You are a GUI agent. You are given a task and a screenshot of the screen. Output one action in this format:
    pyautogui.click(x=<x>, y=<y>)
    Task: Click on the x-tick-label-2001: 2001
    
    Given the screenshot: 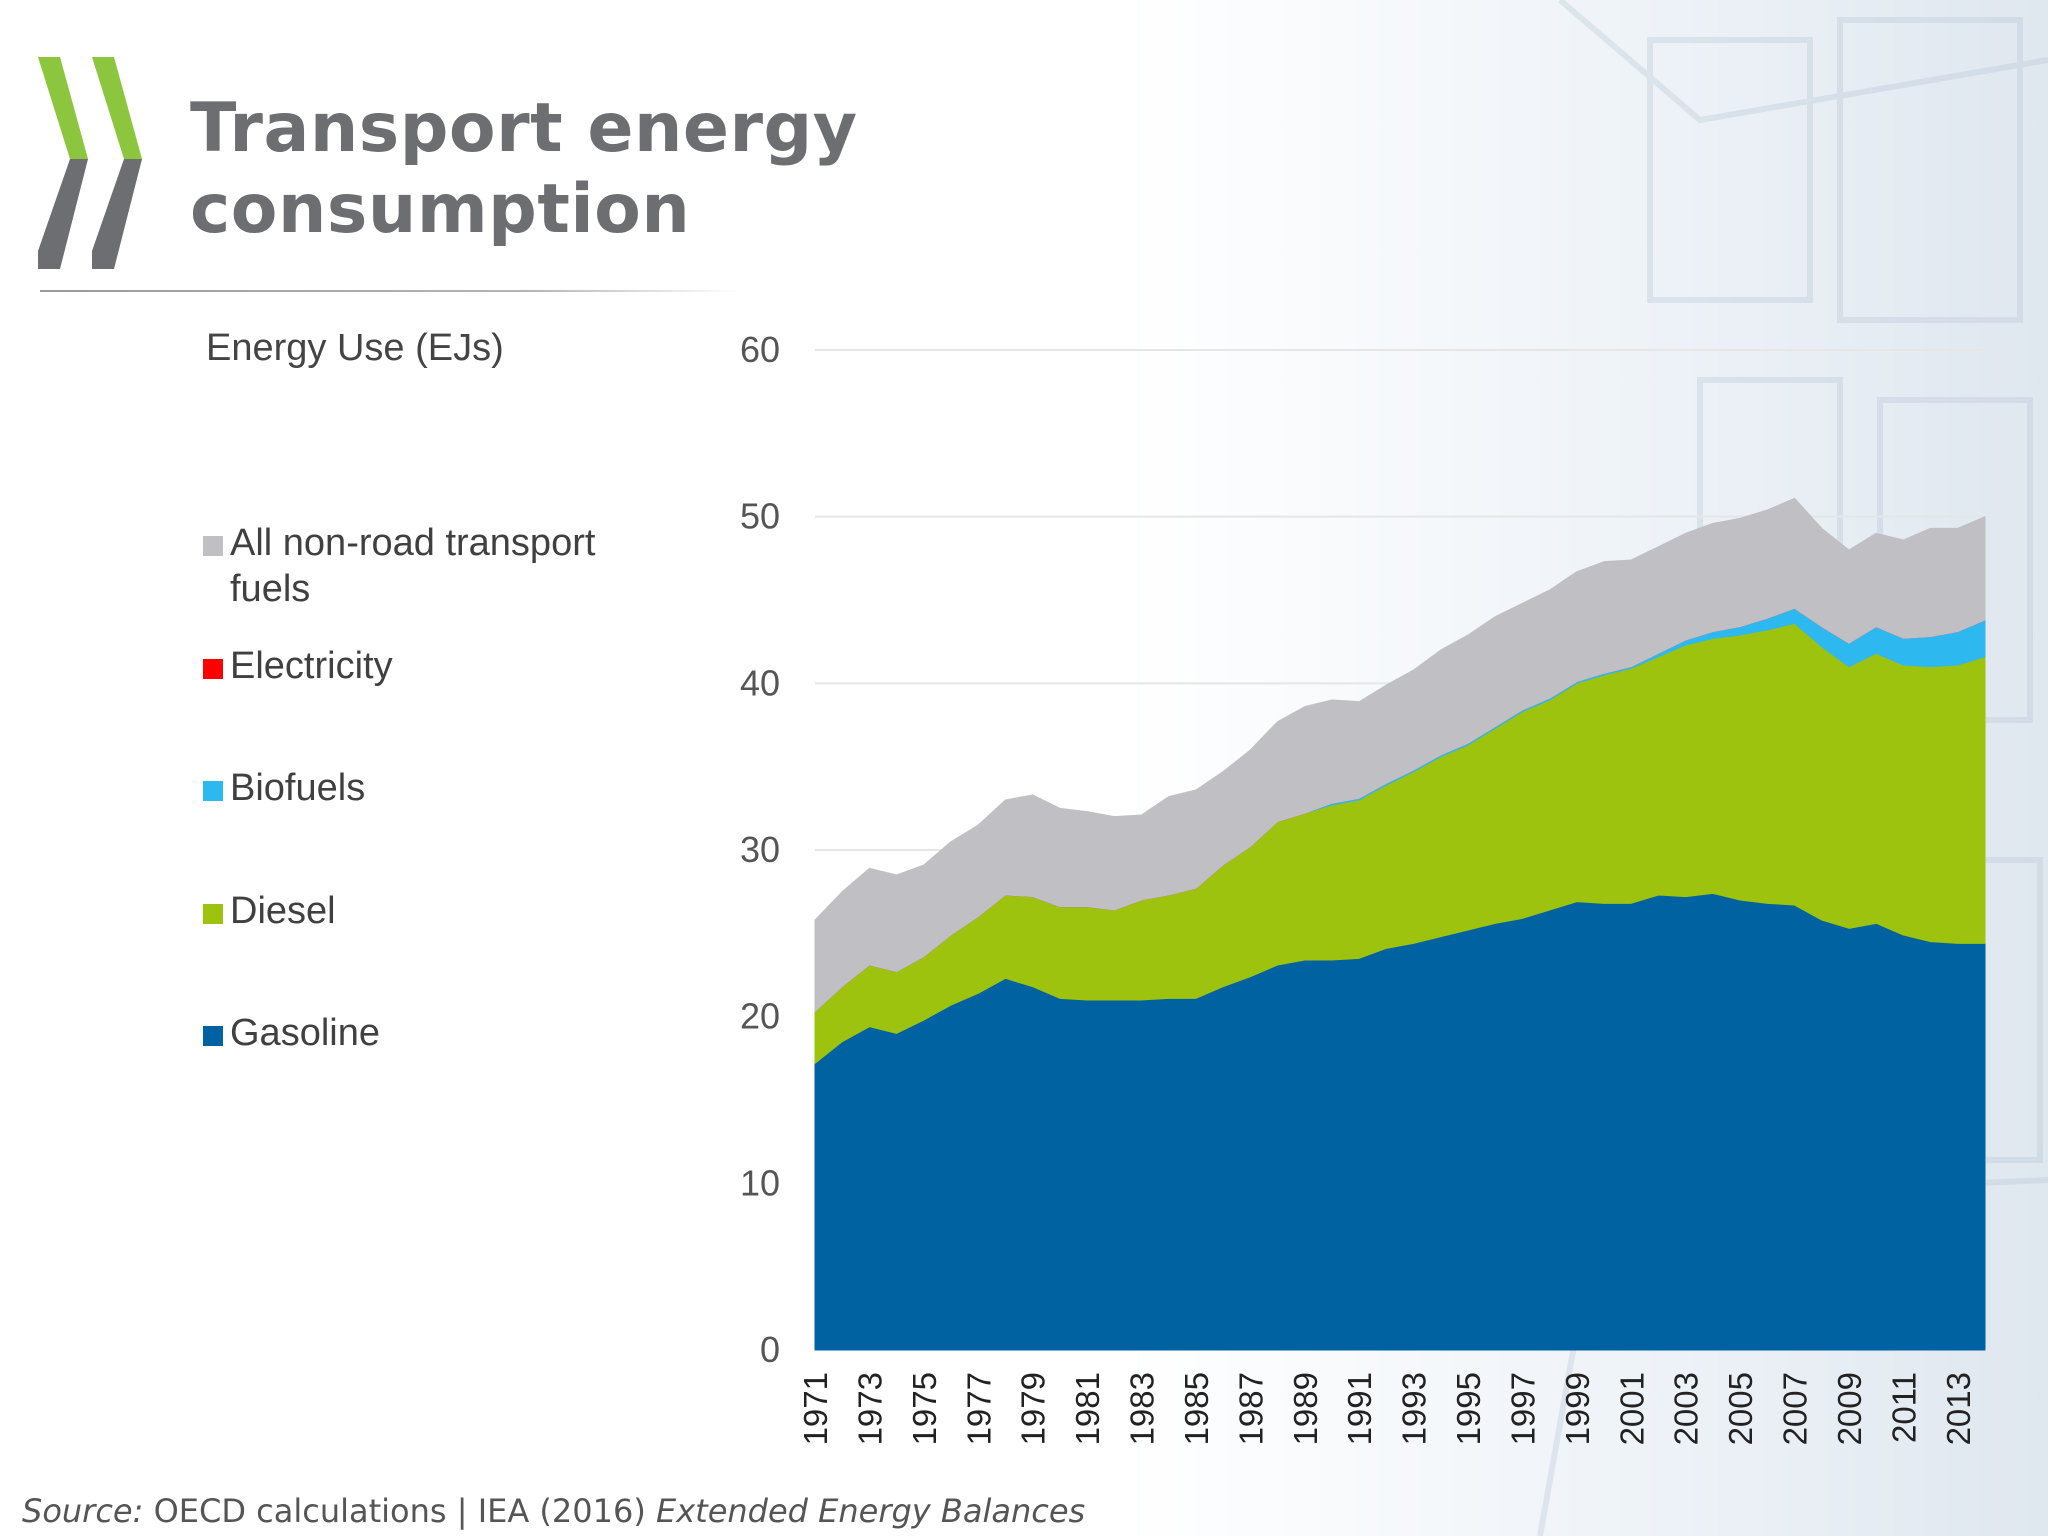 What is the action you would take?
    pyautogui.click(x=1631, y=1408)
    